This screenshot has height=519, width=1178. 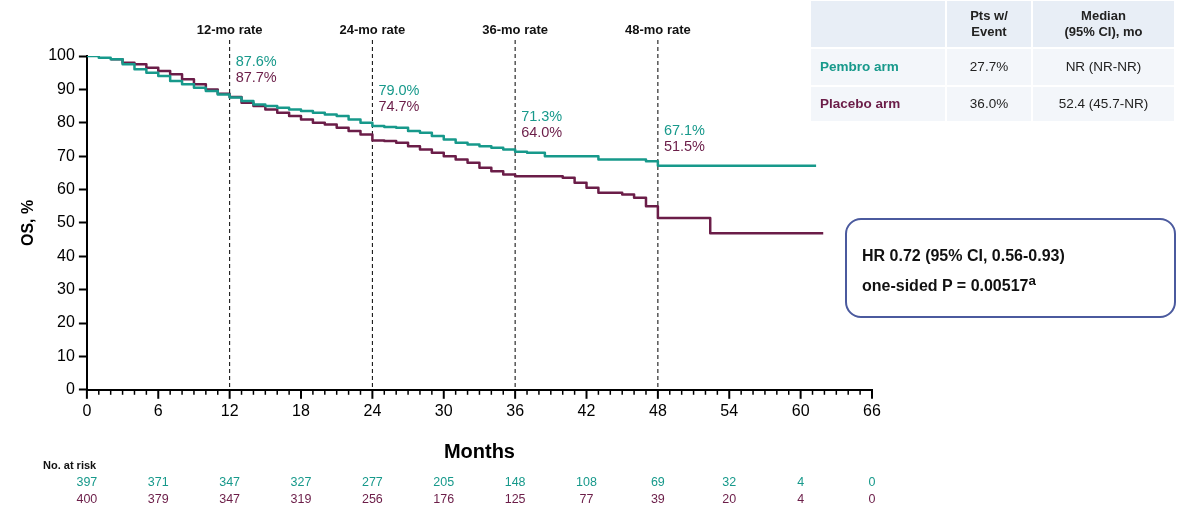 I want to click on text: Median (95% CI), mo, so click(x=1103, y=24).